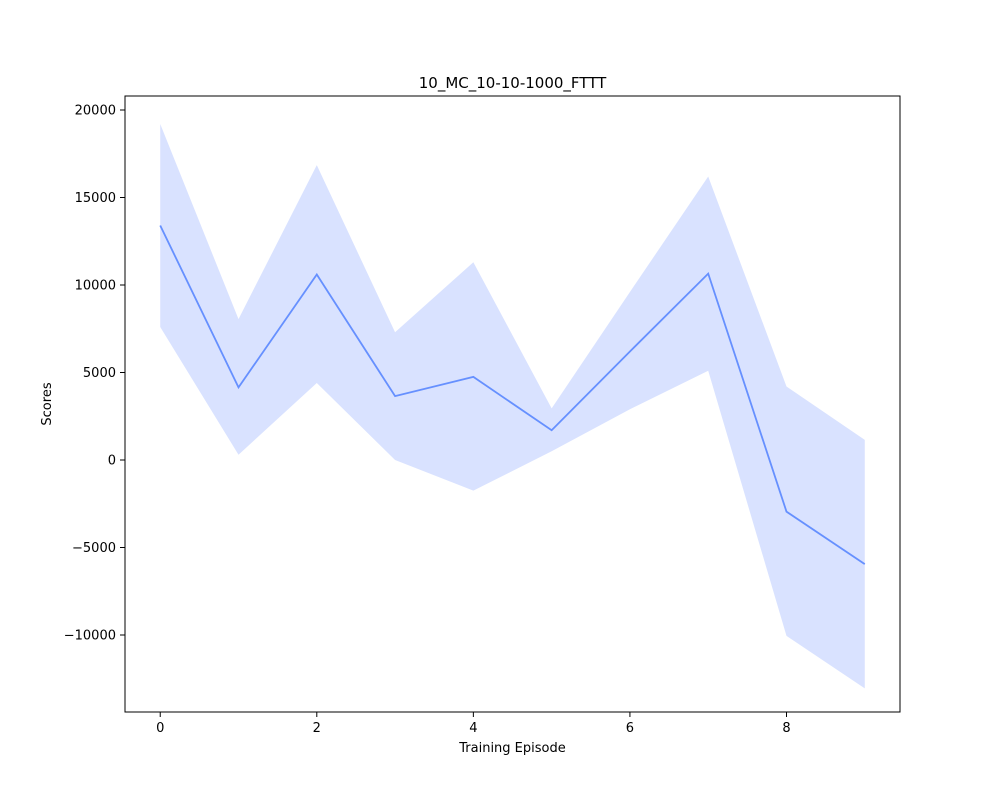 Image resolution: width=1000 pixels, height=800 pixels. I want to click on x-tick-label: 6, so click(630, 728).